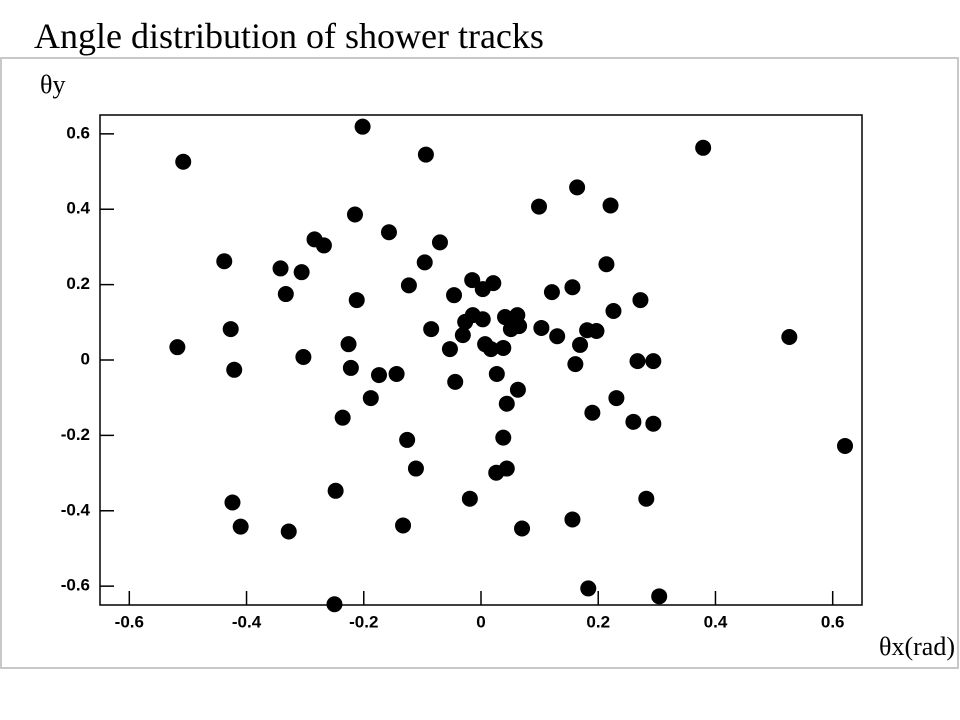 This screenshot has height=720, width=960. I want to click on y-tick-label: 0, so click(85, 358).